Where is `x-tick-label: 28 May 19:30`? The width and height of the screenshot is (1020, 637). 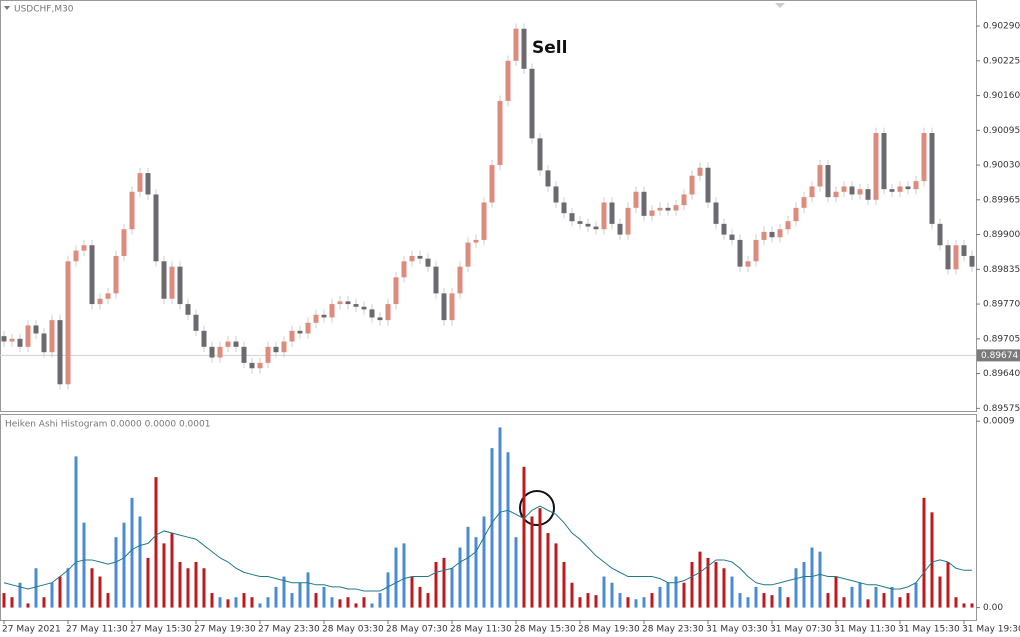 x-tick-label: 28 May 19:30 is located at coordinates (609, 630).